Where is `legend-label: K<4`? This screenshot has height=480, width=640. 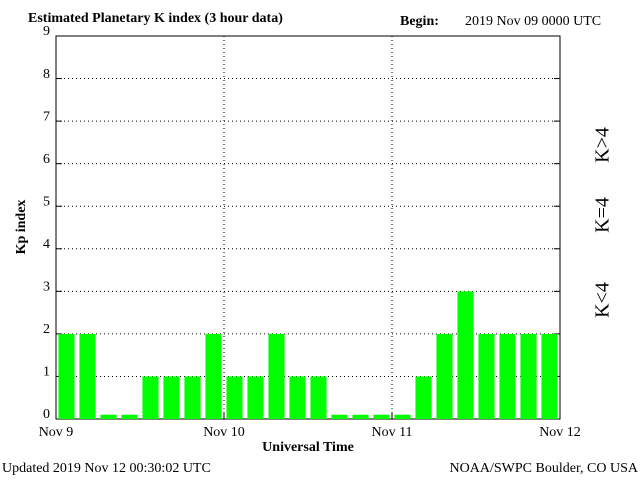 legend-label: K<4 is located at coordinates (603, 300).